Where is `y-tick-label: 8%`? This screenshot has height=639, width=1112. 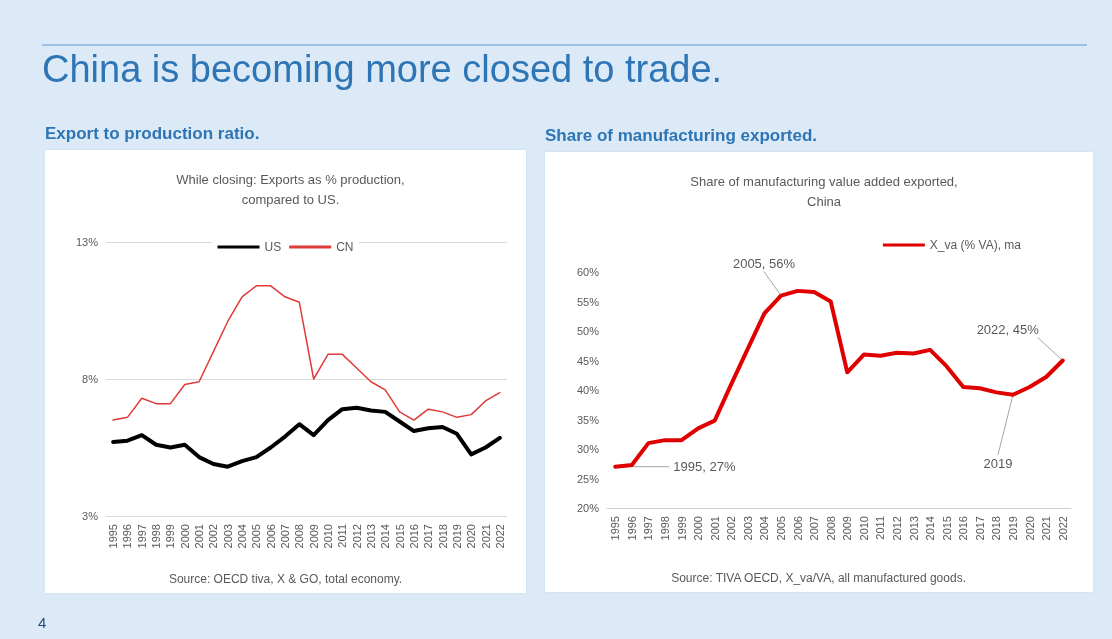
y-tick-label: 8% is located at coordinates (90, 379).